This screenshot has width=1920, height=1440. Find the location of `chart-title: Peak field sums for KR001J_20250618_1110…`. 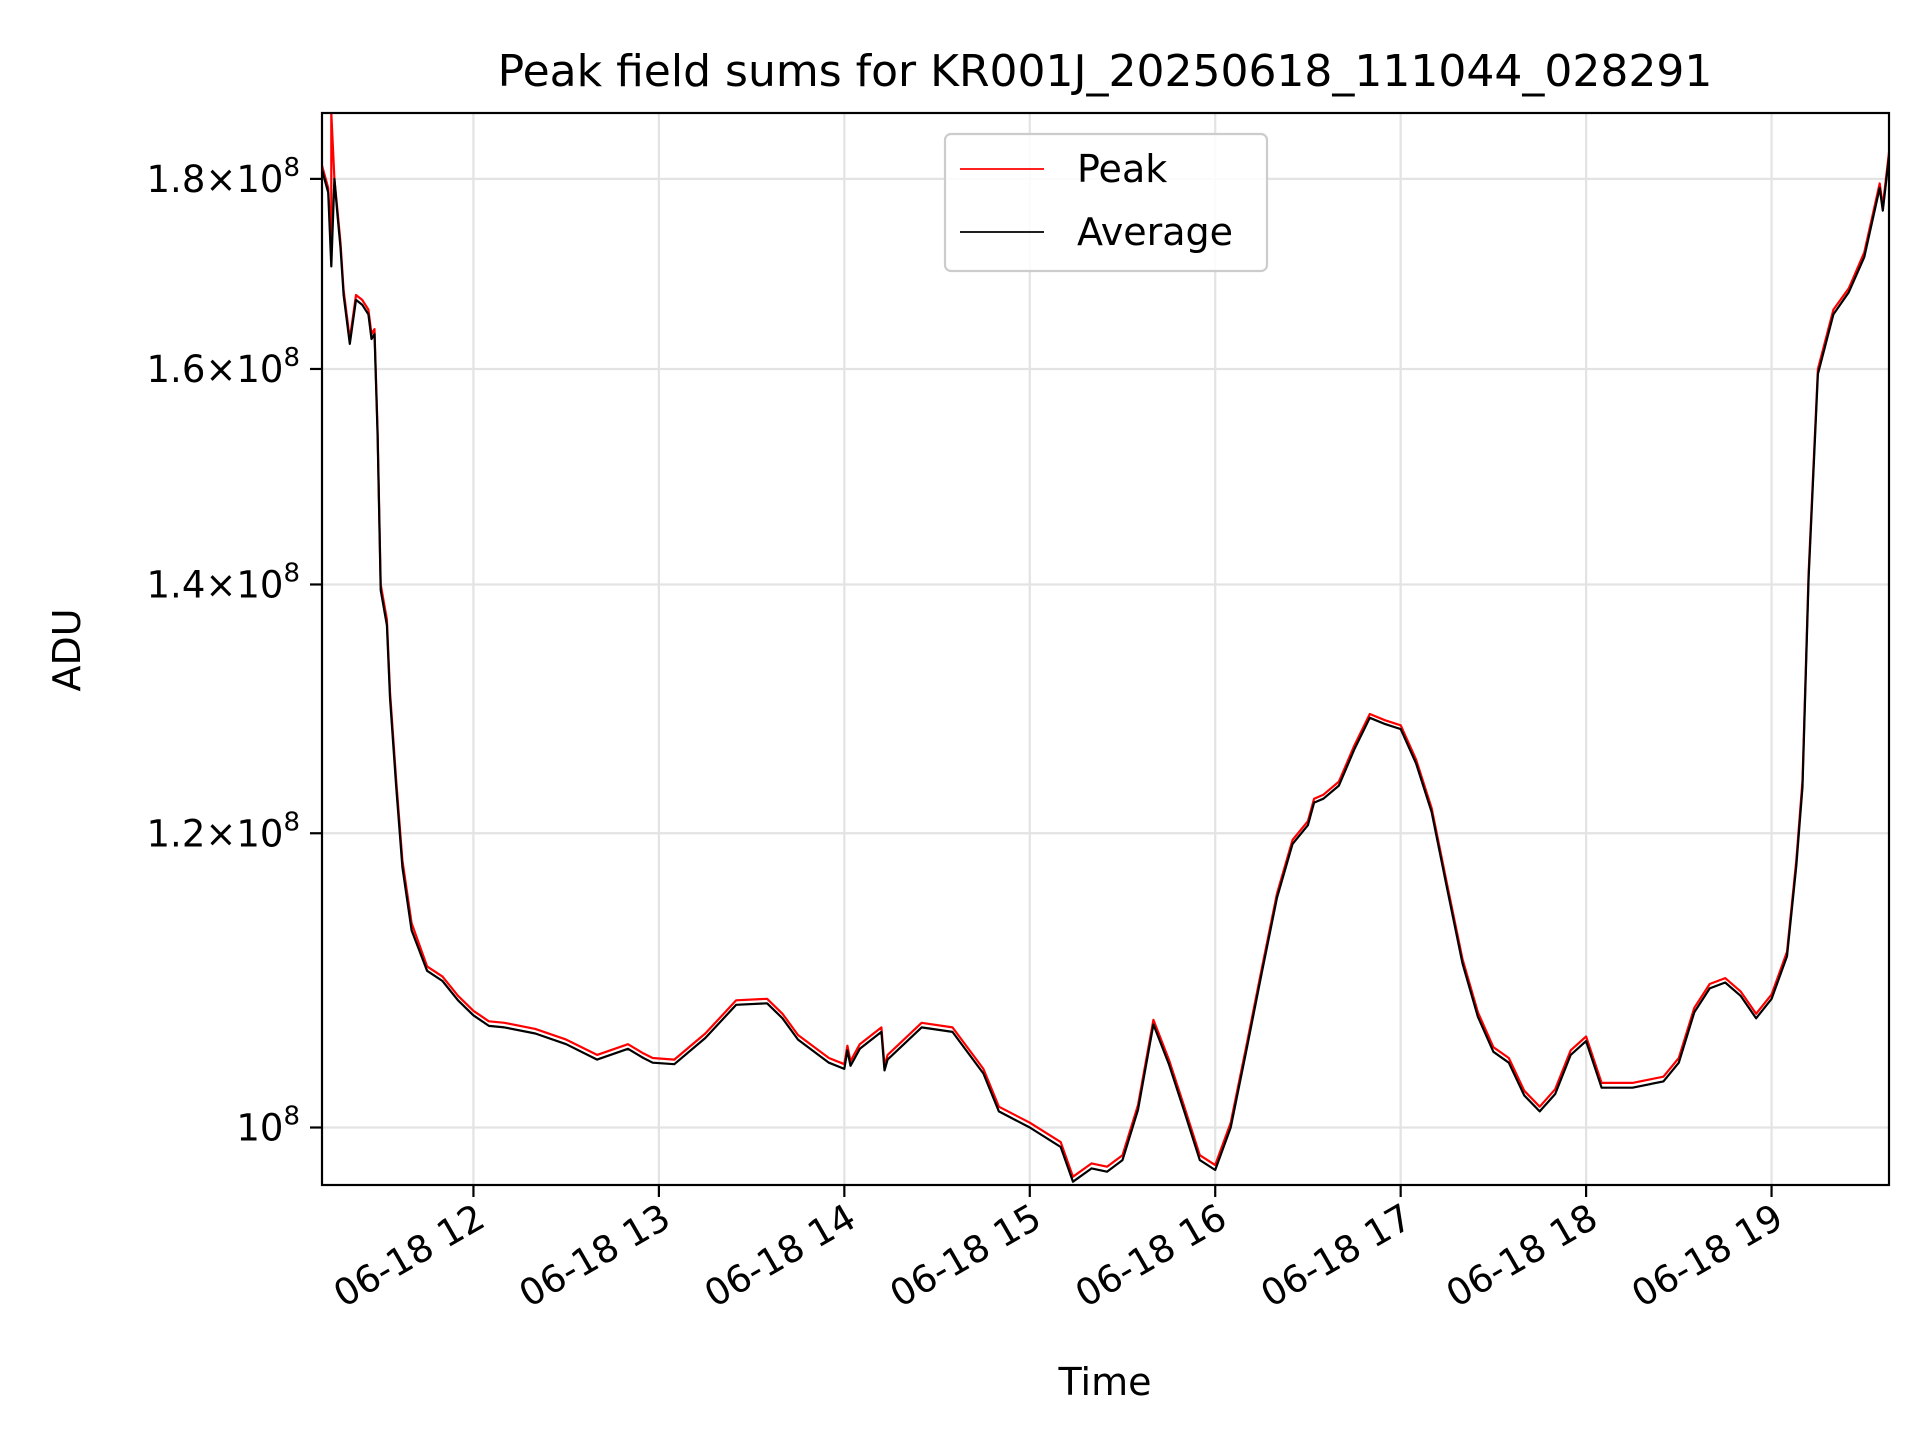

chart-title: Peak field sums for KR001J_20250618_1110… is located at coordinates (1105, 71).